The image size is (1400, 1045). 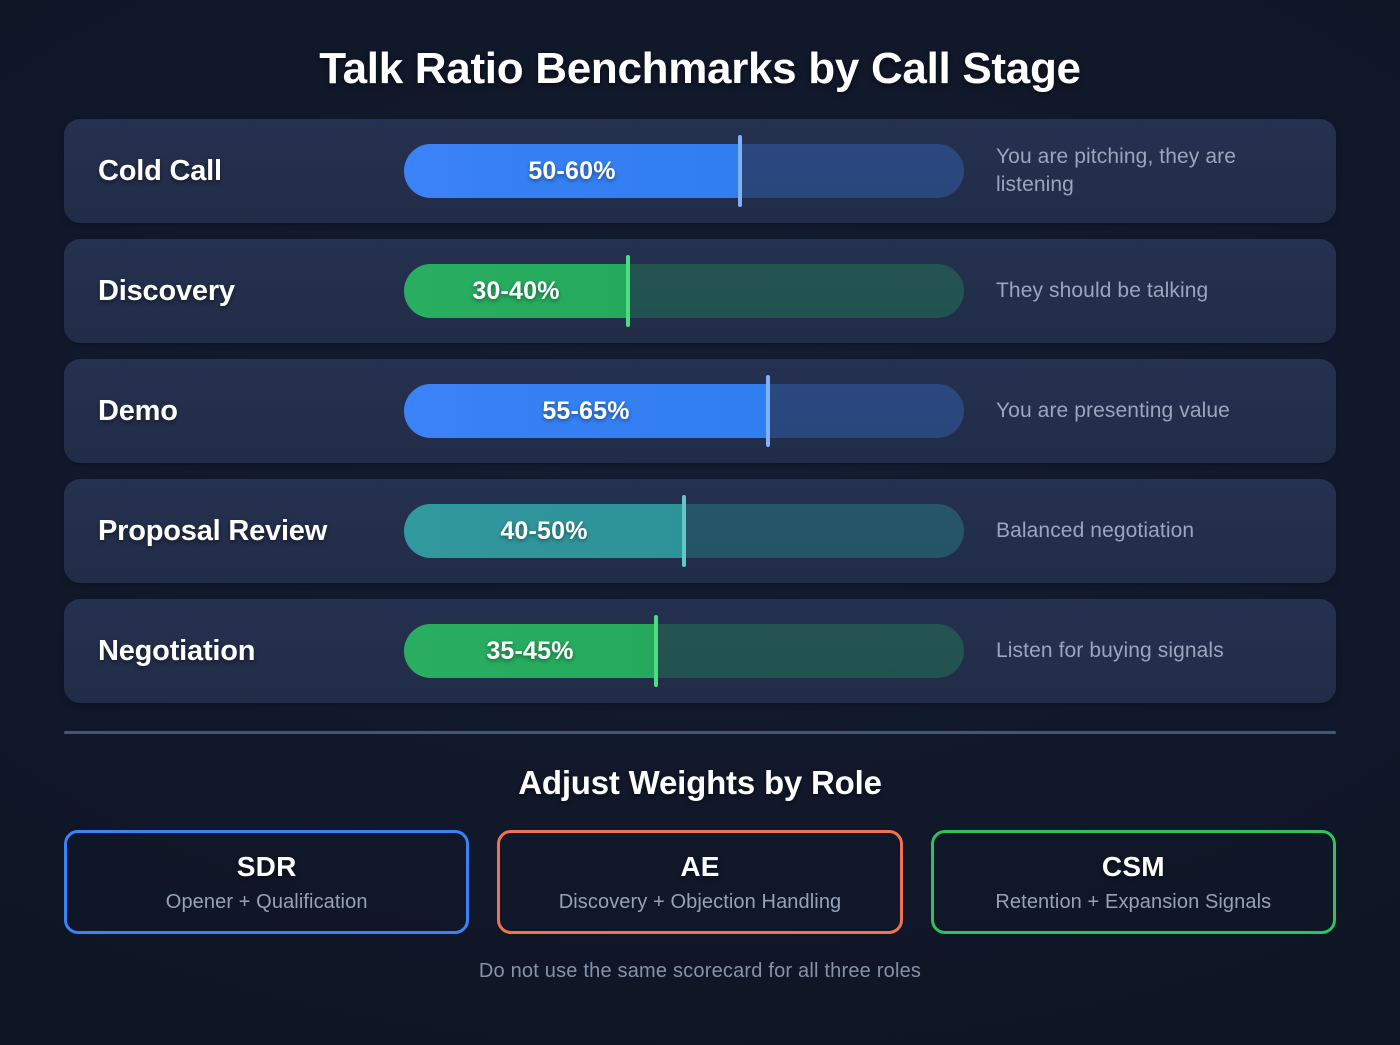 I want to click on stage-bar: 35-45%, so click(x=684, y=651).